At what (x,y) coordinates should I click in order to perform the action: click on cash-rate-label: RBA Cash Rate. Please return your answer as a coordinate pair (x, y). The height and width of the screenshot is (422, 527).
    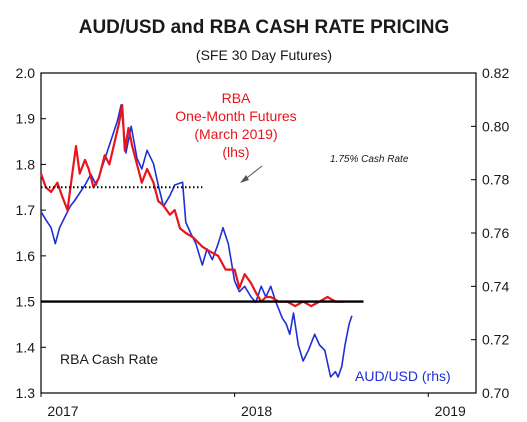
    Looking at the image, I should click on (109, 359).